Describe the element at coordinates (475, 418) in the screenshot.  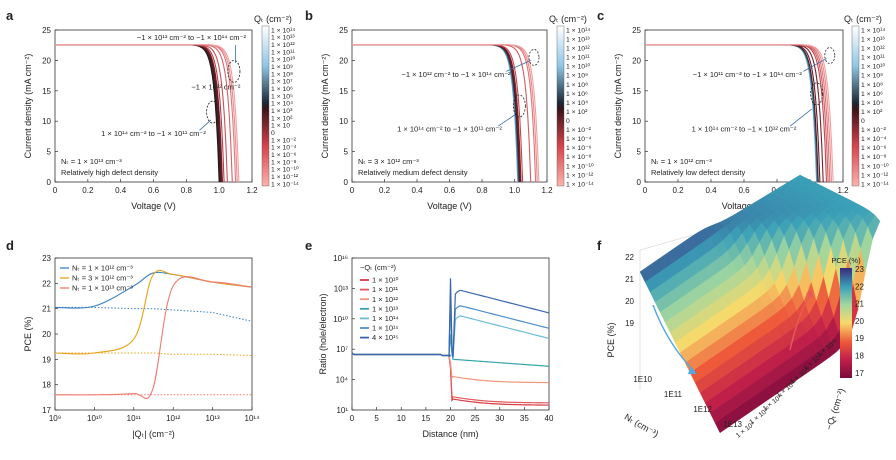
I see `x-tick-label: 25` at that location.